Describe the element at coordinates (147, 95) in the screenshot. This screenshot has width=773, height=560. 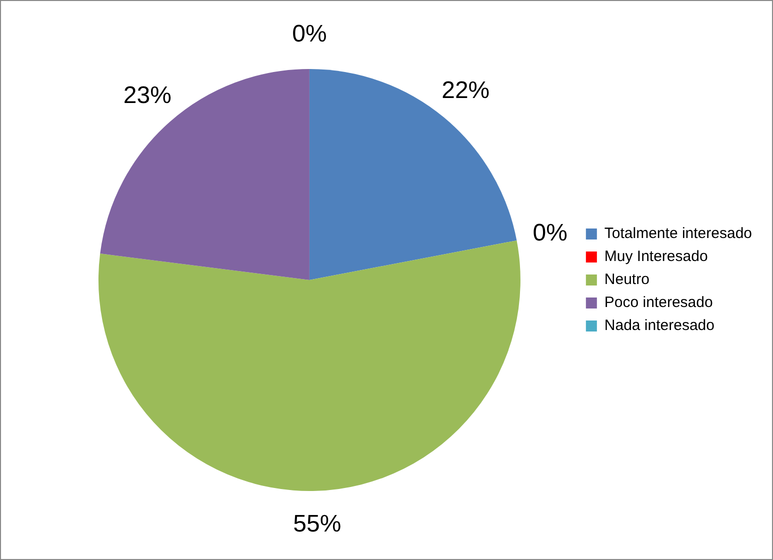
I see `data-label: 23%` at that location.